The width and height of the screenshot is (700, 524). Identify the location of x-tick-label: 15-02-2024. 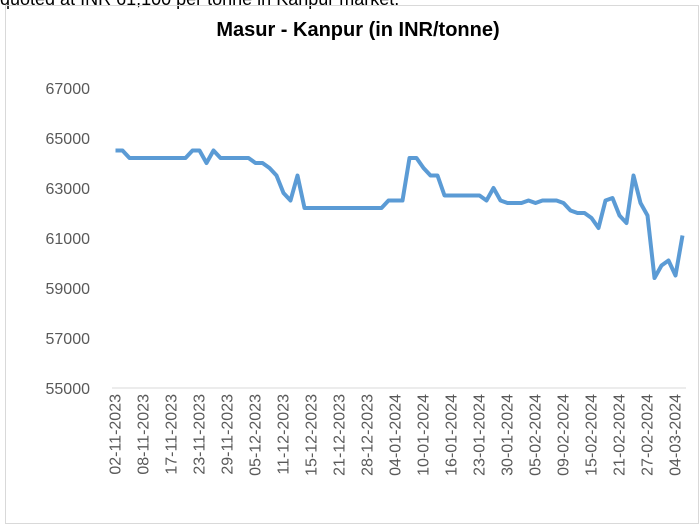
(592, 435).